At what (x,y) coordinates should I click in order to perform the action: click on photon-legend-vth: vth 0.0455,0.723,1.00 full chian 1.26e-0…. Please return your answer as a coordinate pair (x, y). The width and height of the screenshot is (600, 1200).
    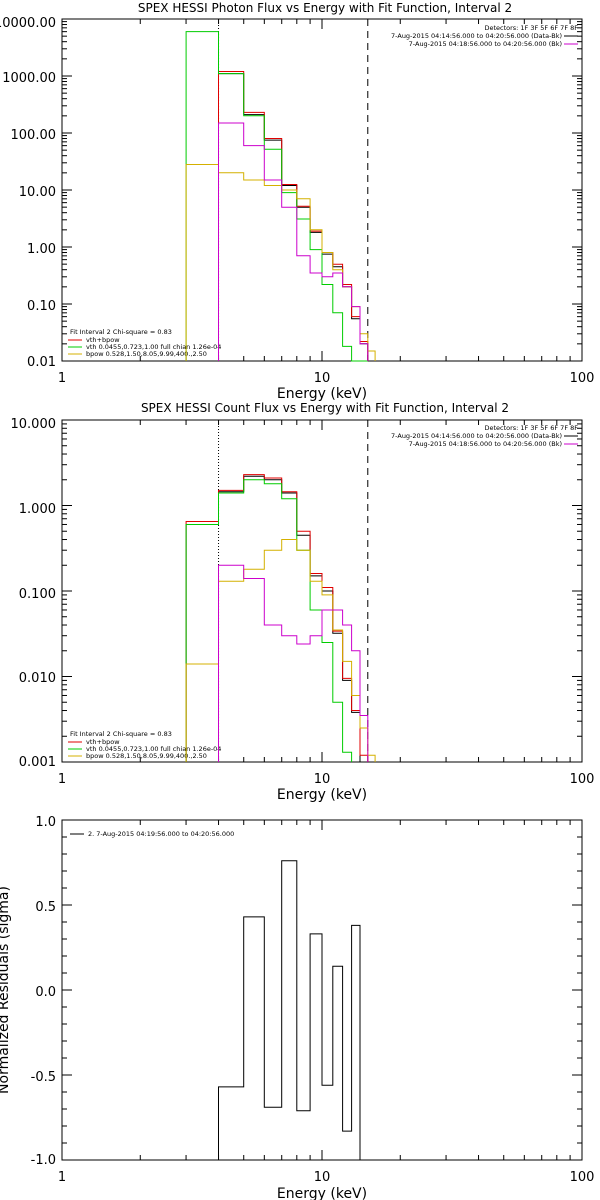
    Looking at the image, I should click on (153, 347).